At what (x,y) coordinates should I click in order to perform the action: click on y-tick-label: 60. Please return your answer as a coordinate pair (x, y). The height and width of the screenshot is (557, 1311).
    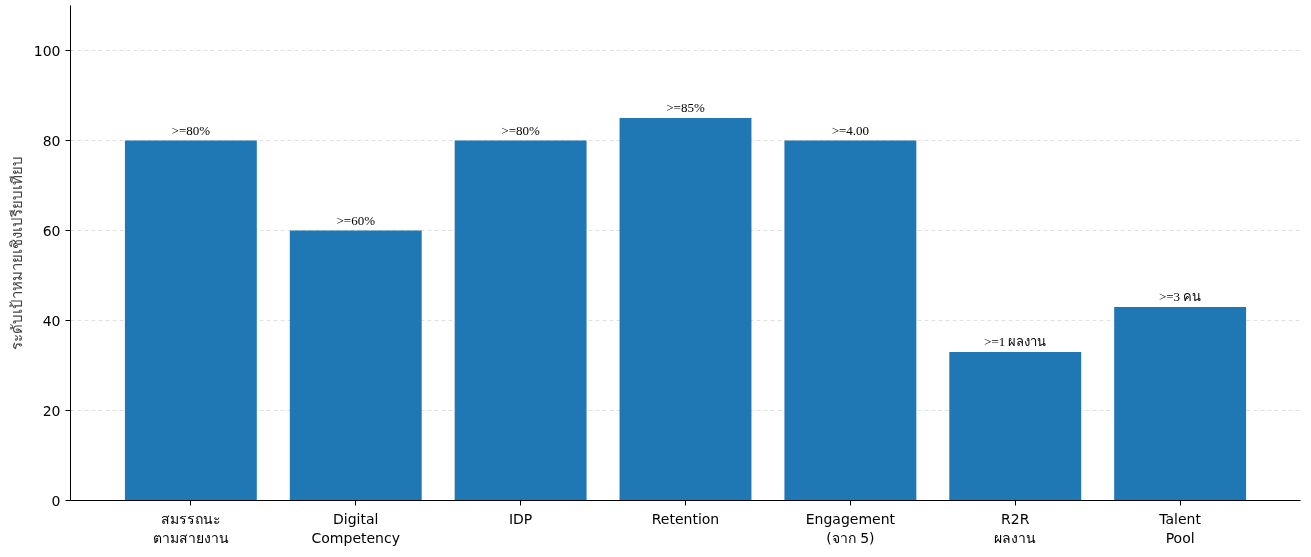
    Looking at the image, I should click on (51, 230).